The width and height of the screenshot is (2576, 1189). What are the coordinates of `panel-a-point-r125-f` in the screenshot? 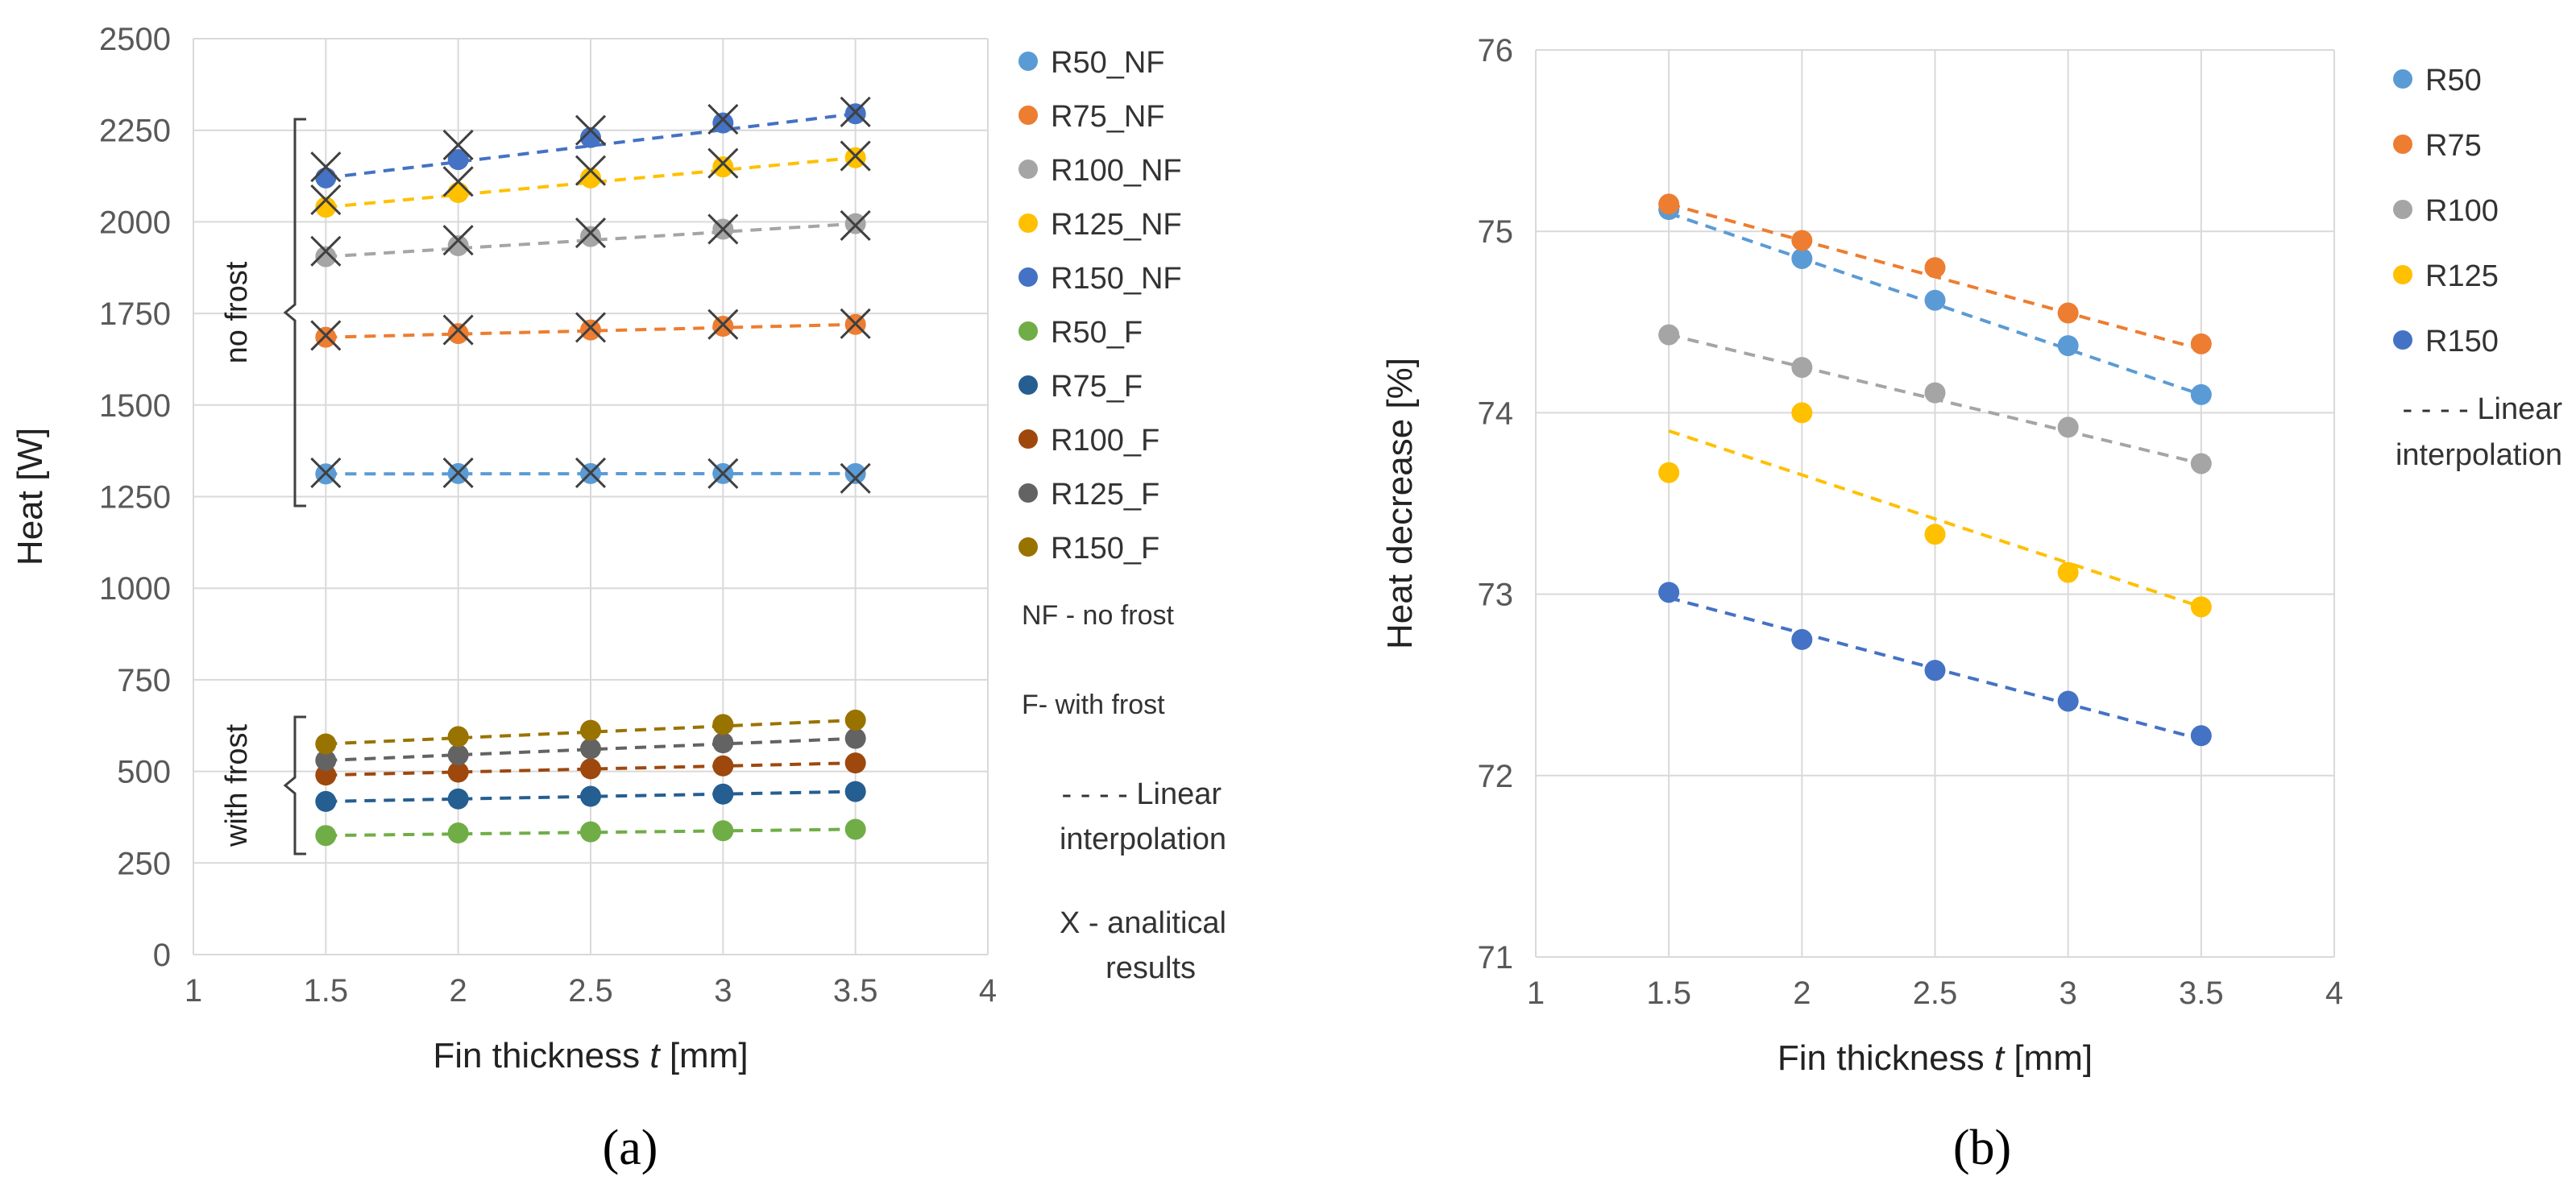 It's located at (326, 760).